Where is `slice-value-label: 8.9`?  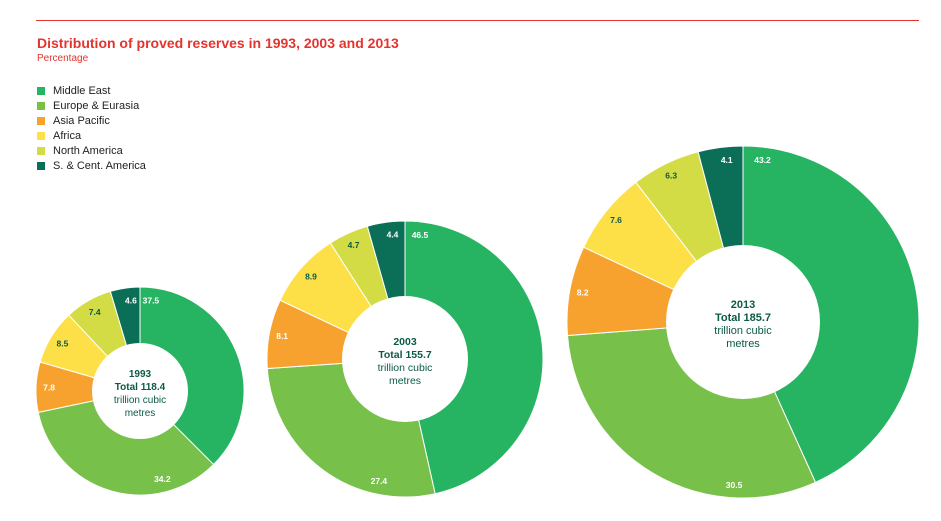 slice-value-label: 8.9 is located at coordinates (311, 277).